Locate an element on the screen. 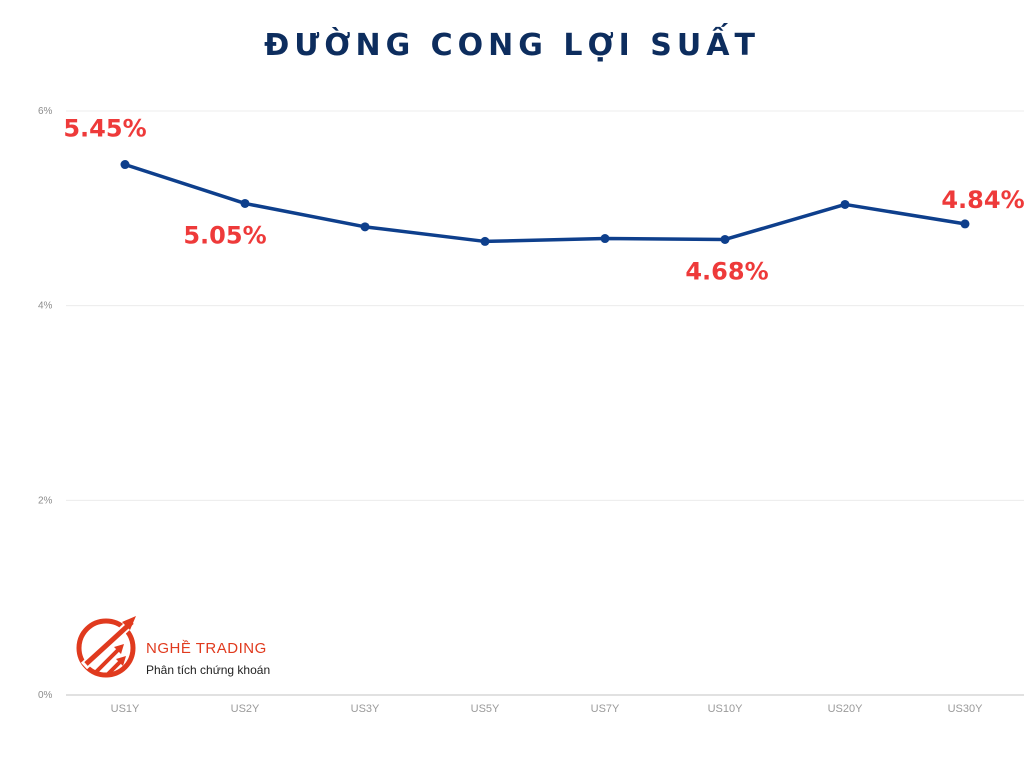 The height and width of the screenshot is (768, 1024). brand-logo: NGHỀ TRADING Phân tích chứng khoán is located at coordinates (189, 649).